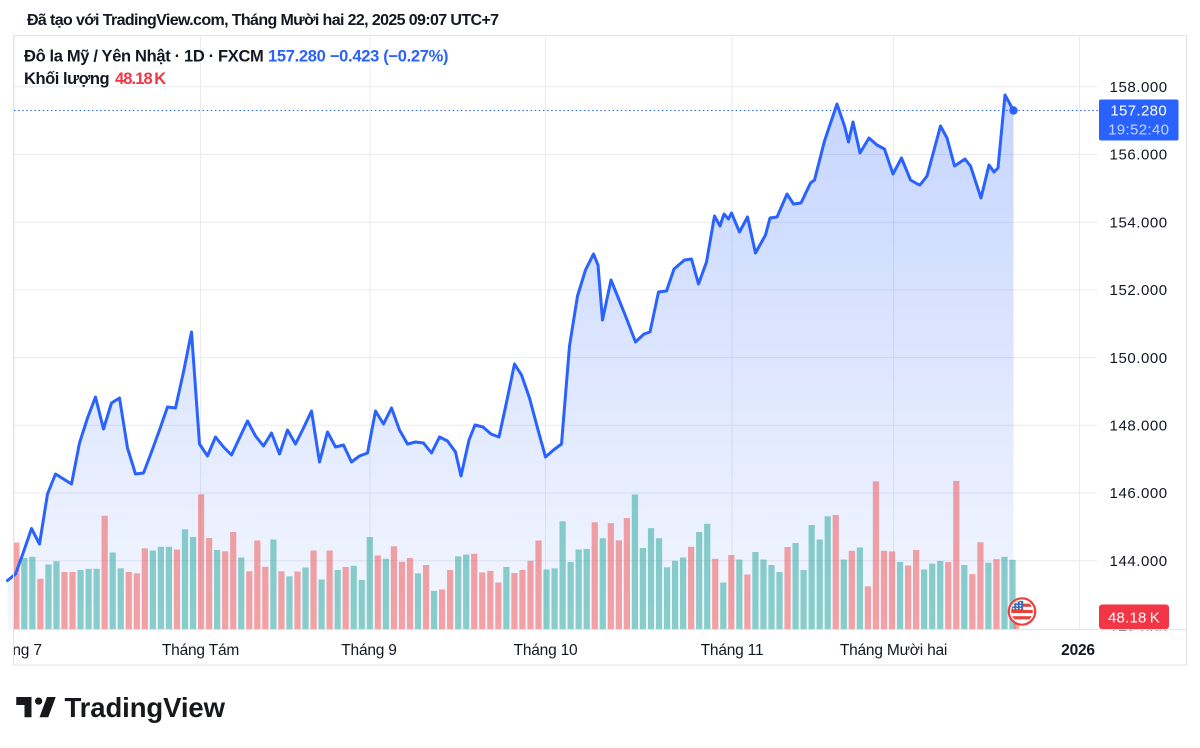 The image size is (1200, 748). Describe the element at coordinates (1139, 290) in the screenshot. I see `svg-text: 152.000` at that location.